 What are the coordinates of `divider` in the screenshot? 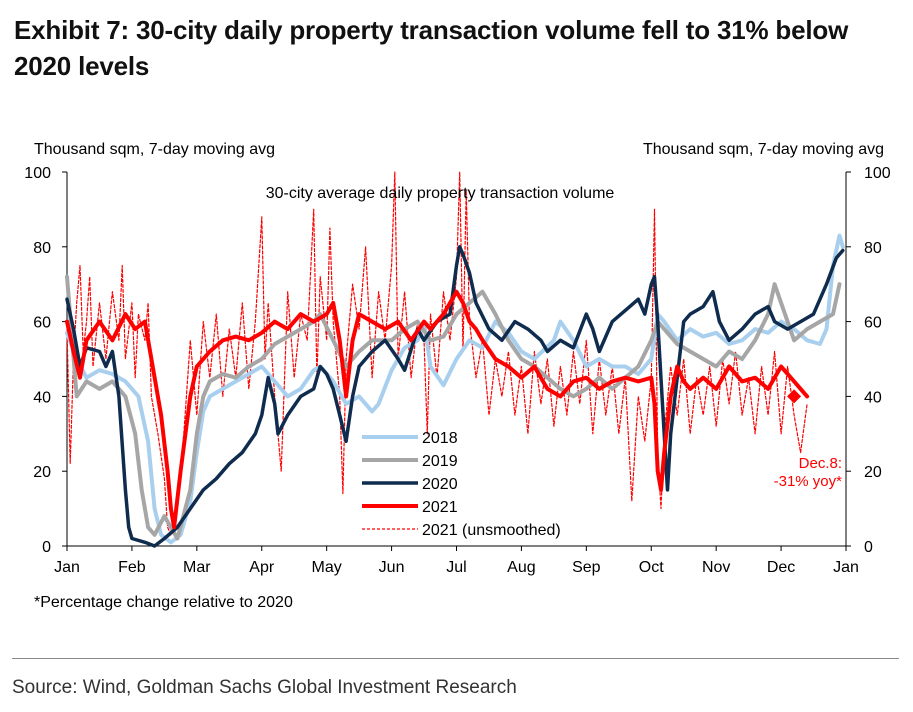 It's located at (455, 658).